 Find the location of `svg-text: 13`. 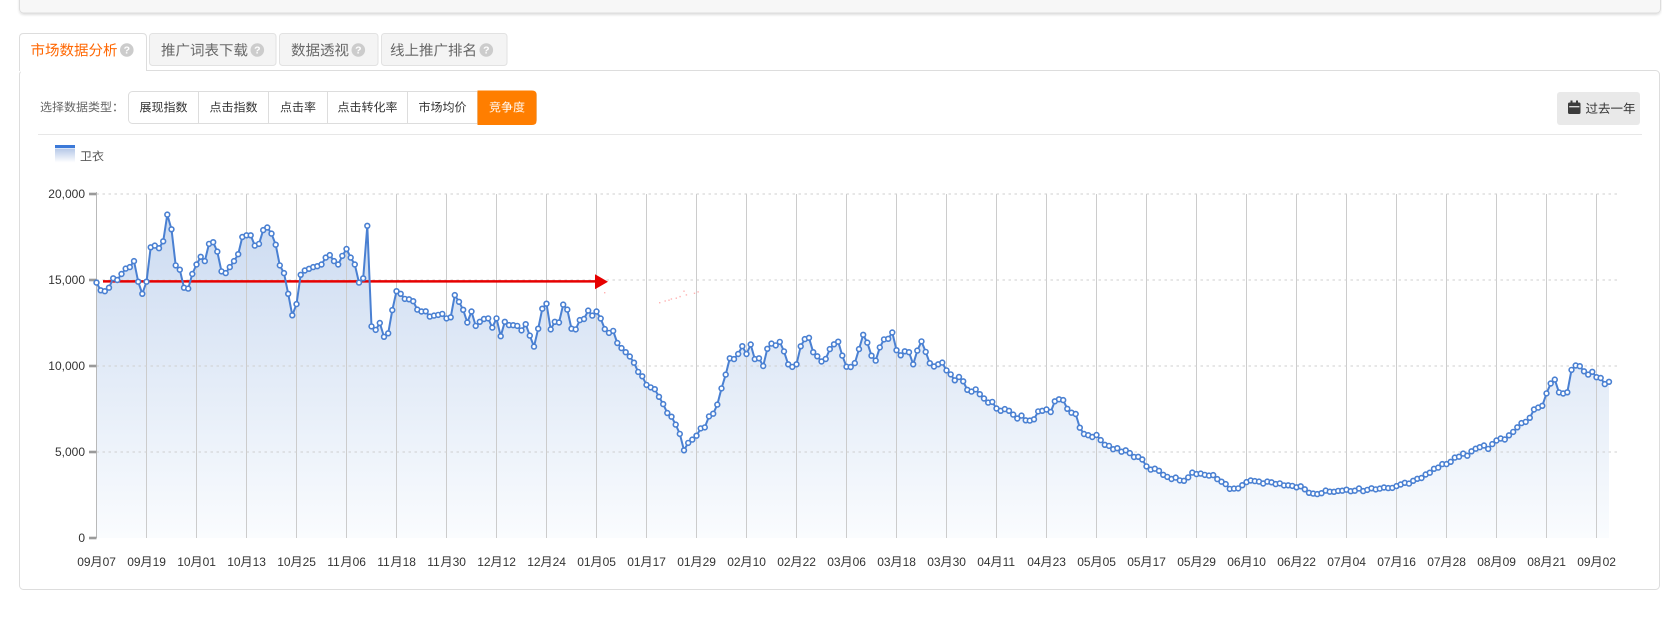

svg-text: 13 is located at coordinates (260, 562).